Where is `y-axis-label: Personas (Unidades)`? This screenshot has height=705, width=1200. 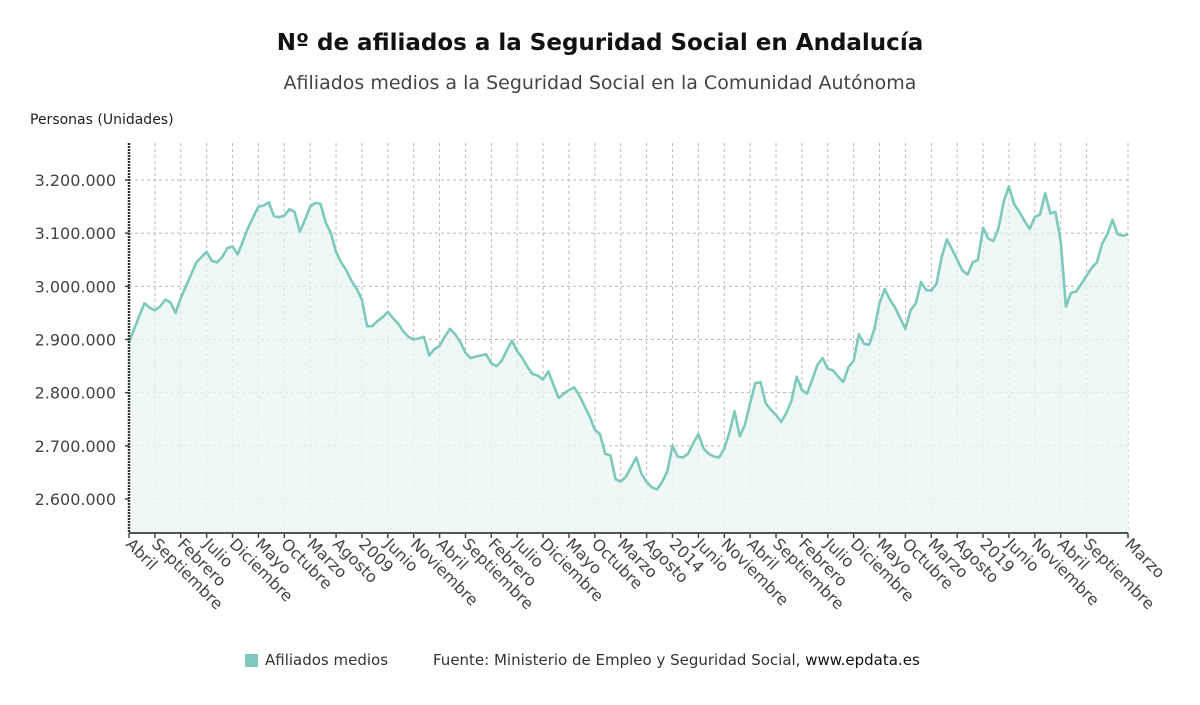
y-axis-label: Personas (Unidades) is located at coordinates (102, 120).